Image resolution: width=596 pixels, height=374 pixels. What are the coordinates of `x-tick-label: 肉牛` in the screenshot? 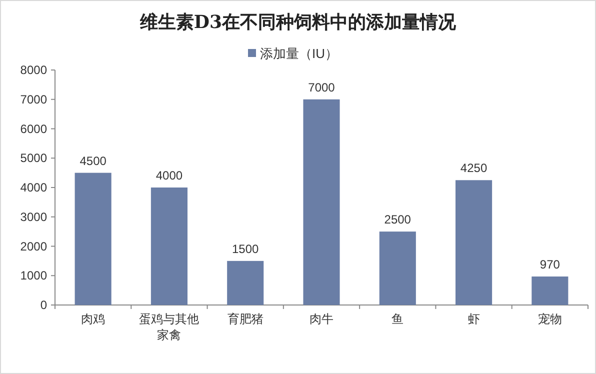 It's located at (322, 319).